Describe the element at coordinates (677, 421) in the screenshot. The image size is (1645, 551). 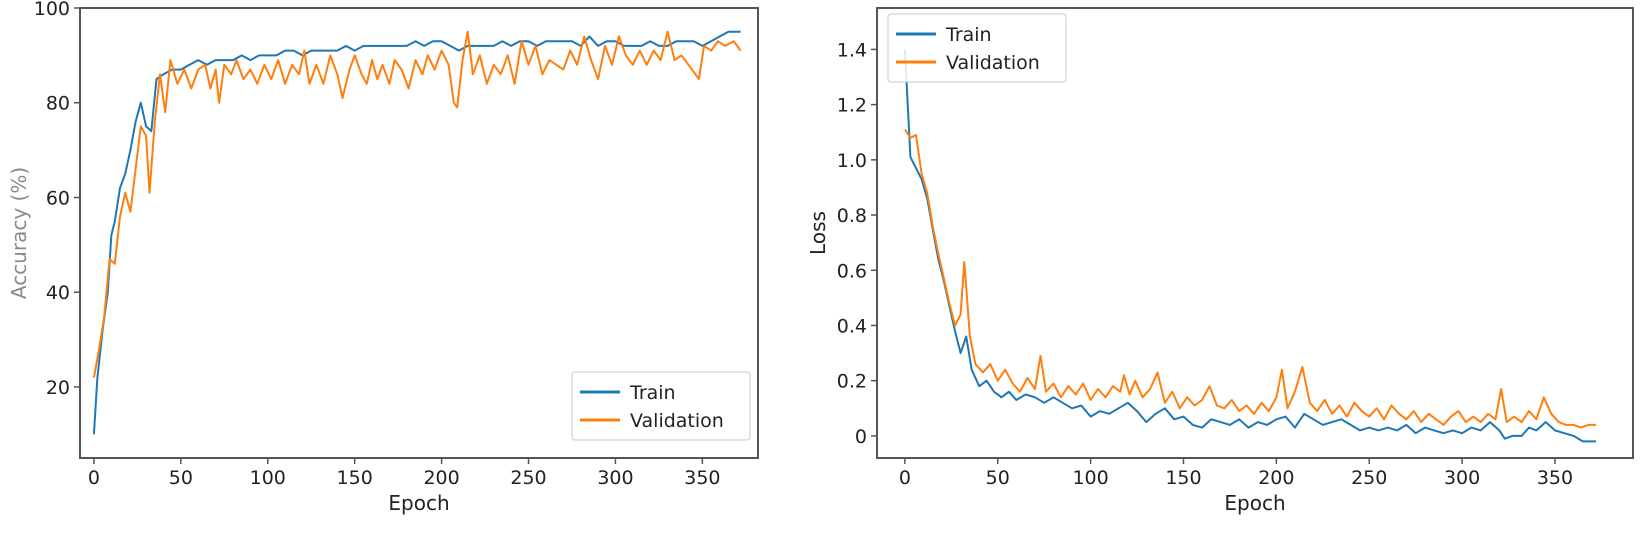
I see `accuracy-legend-label-validation: Validation` at that location.